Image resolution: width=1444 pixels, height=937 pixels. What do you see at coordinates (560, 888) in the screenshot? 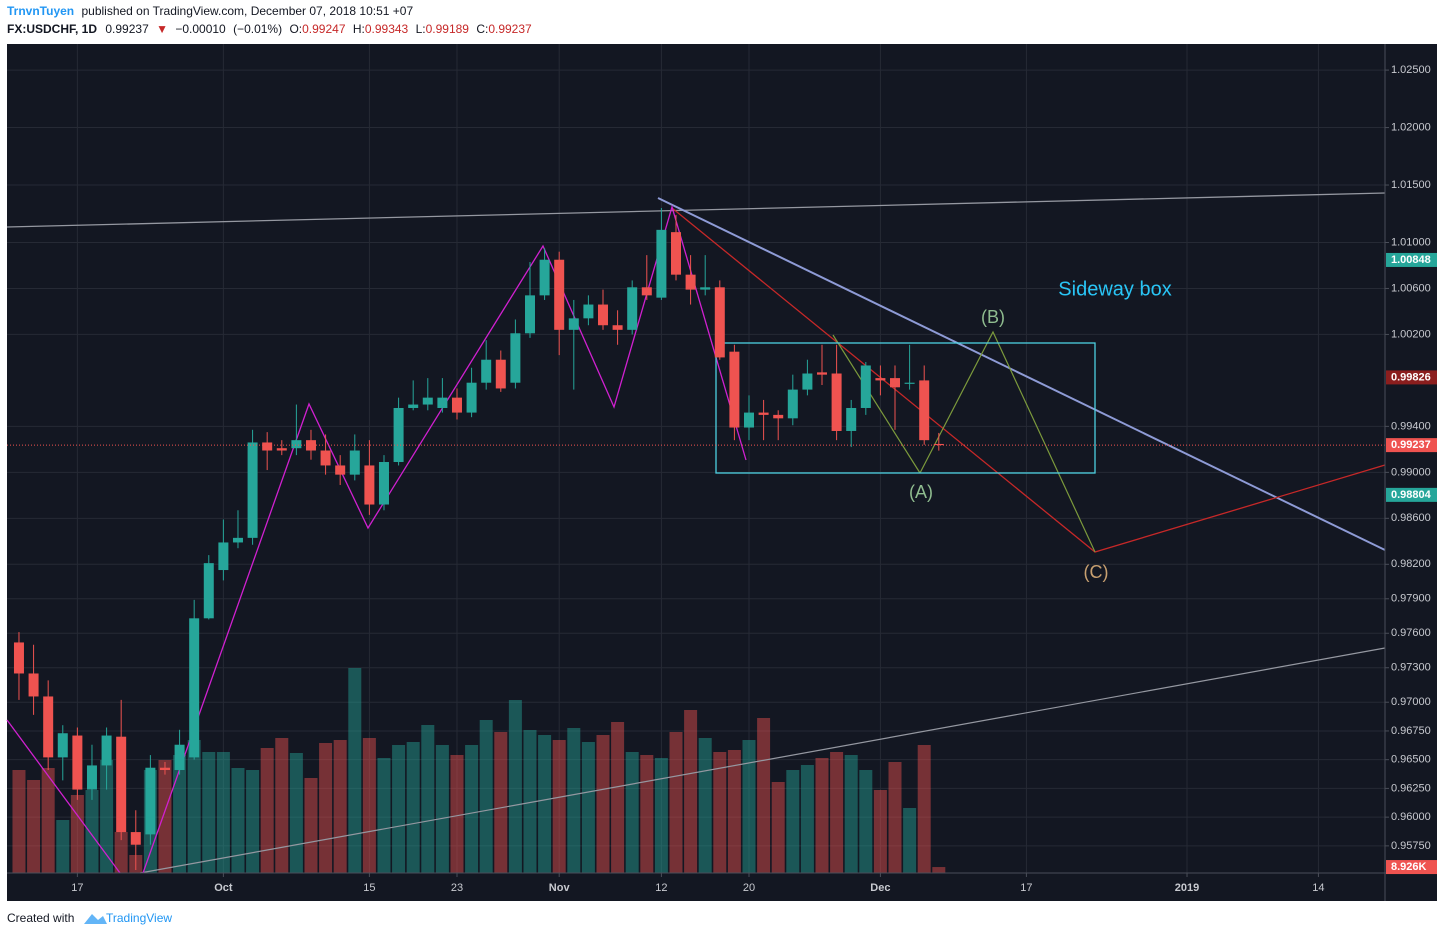
I see `x-tick-label: Nov` at bounding box center [560, 888].